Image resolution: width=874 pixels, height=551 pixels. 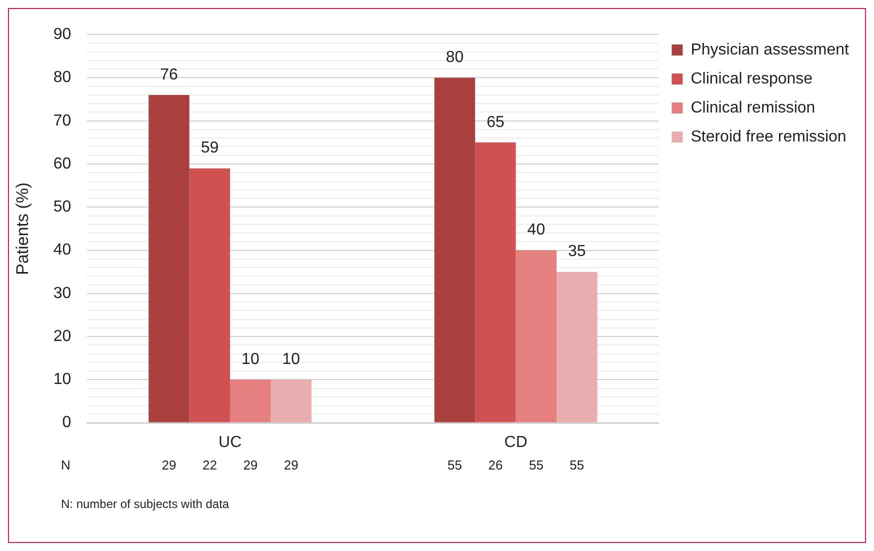 What do you see at coordinates (62, 293) in the screenshot?
I see `y-tick-label: 30` at bounding box center [62, 293].